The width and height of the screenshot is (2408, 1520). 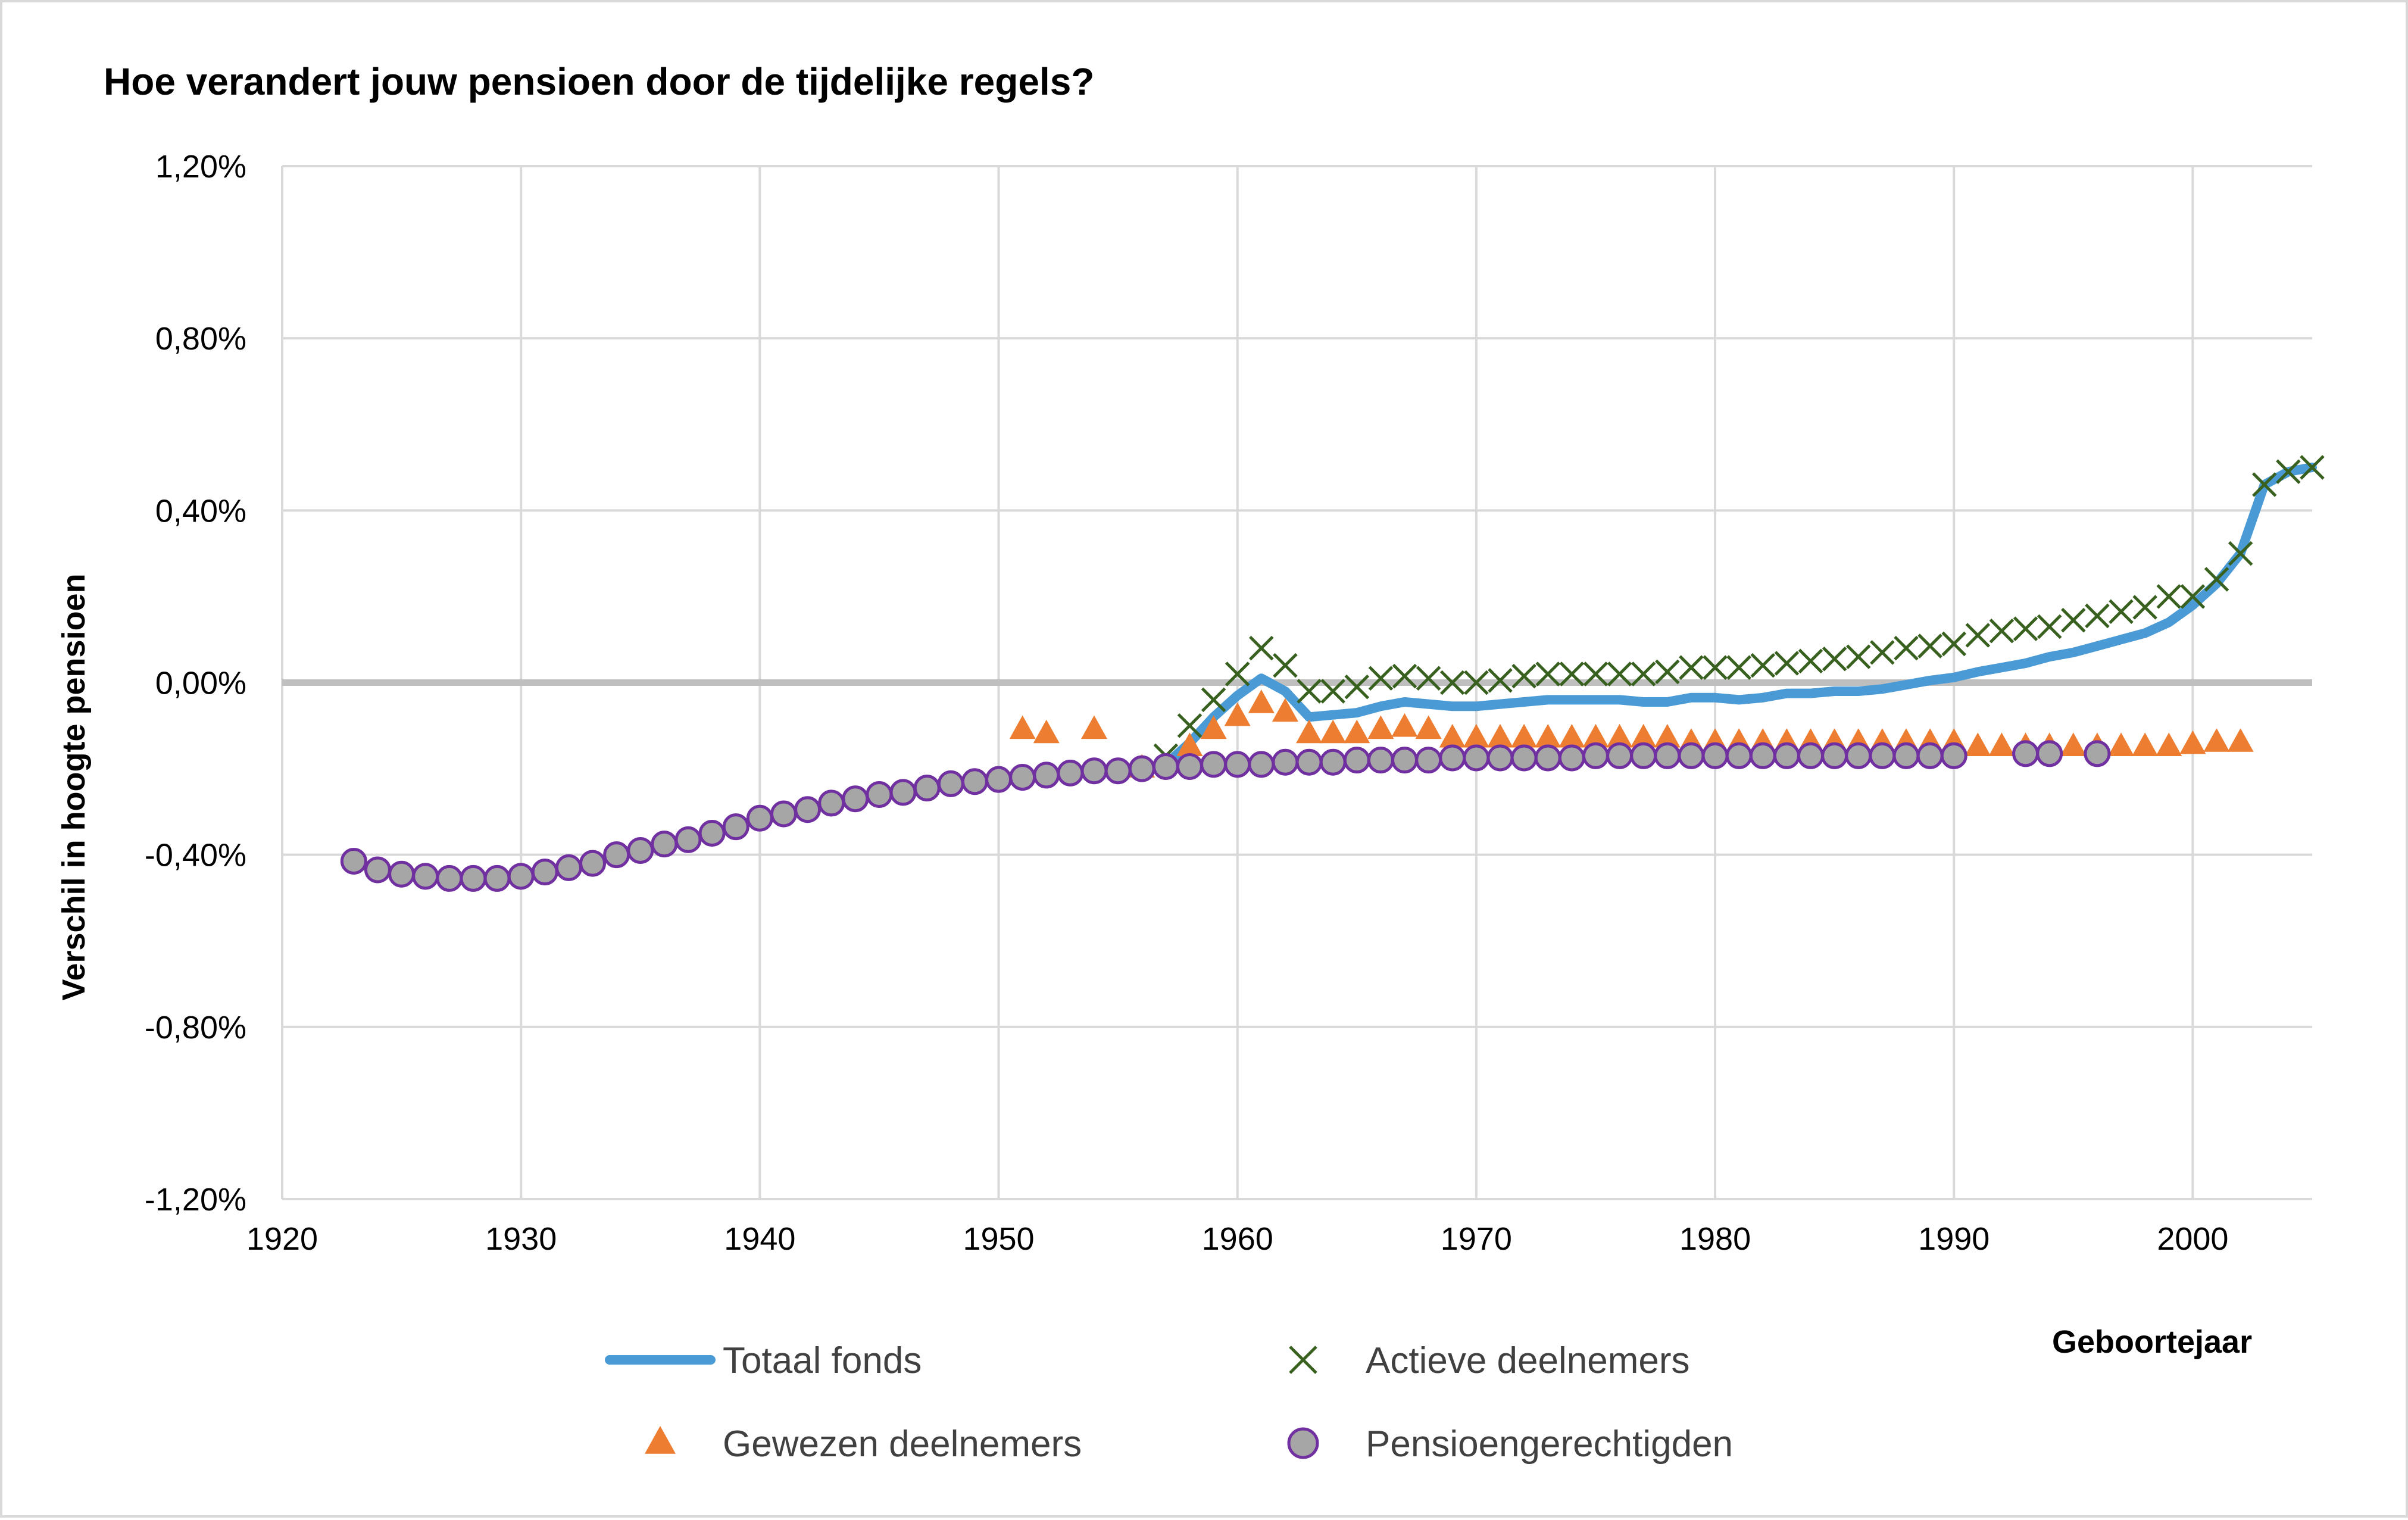 What do you see at coordinates (521, 1239) in the screenshot?
I see `x-tick-label: 1930` at bounding box center [521, 1239].